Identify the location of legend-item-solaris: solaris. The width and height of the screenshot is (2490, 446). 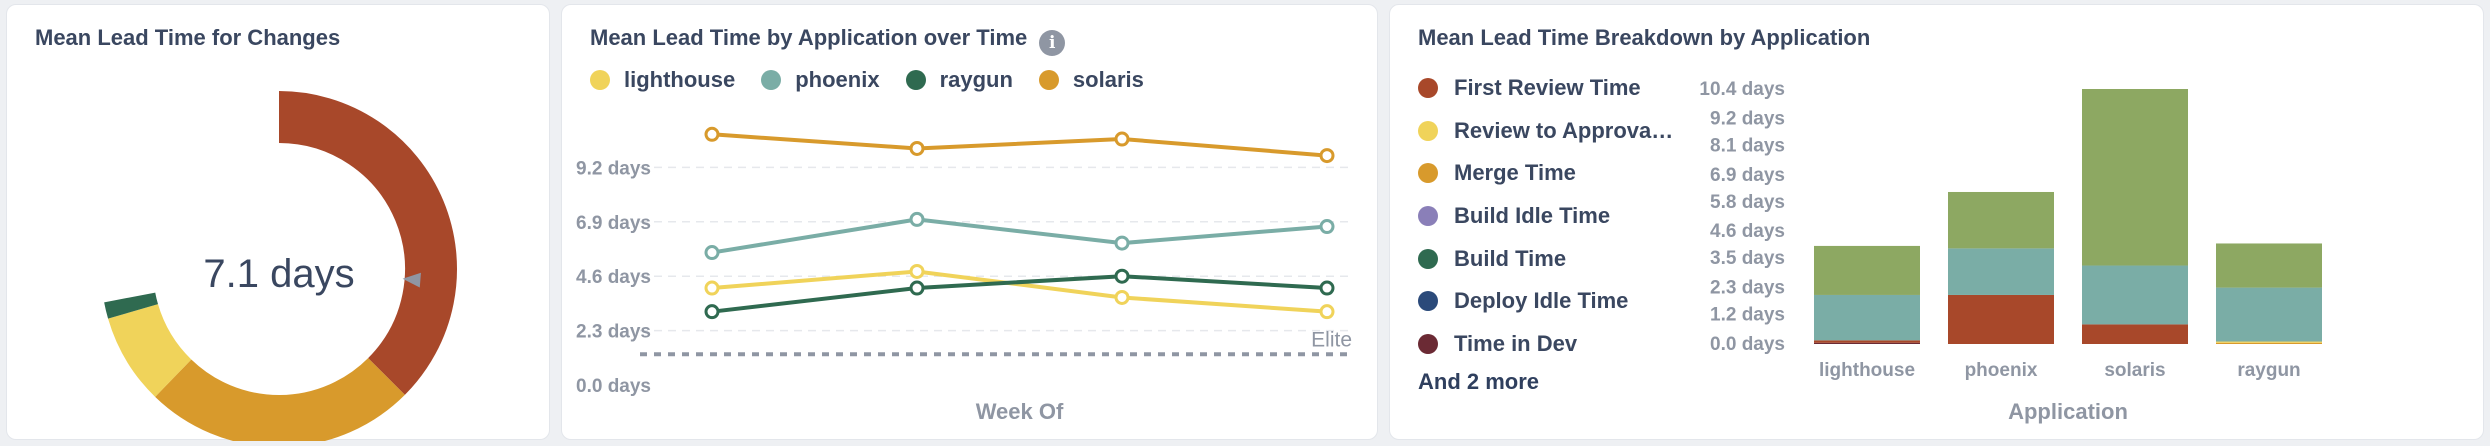
(1091, 80).